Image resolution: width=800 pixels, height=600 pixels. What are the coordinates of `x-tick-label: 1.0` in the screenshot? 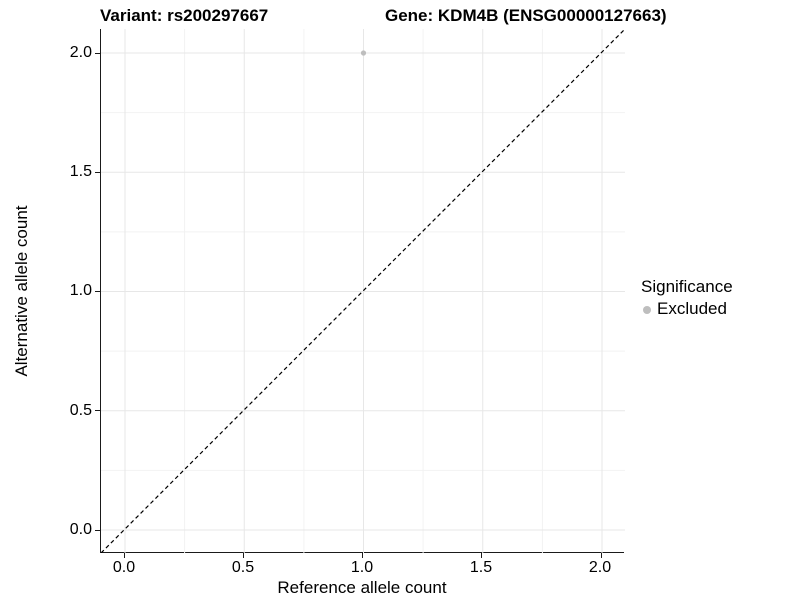 It's located at (362, 567).